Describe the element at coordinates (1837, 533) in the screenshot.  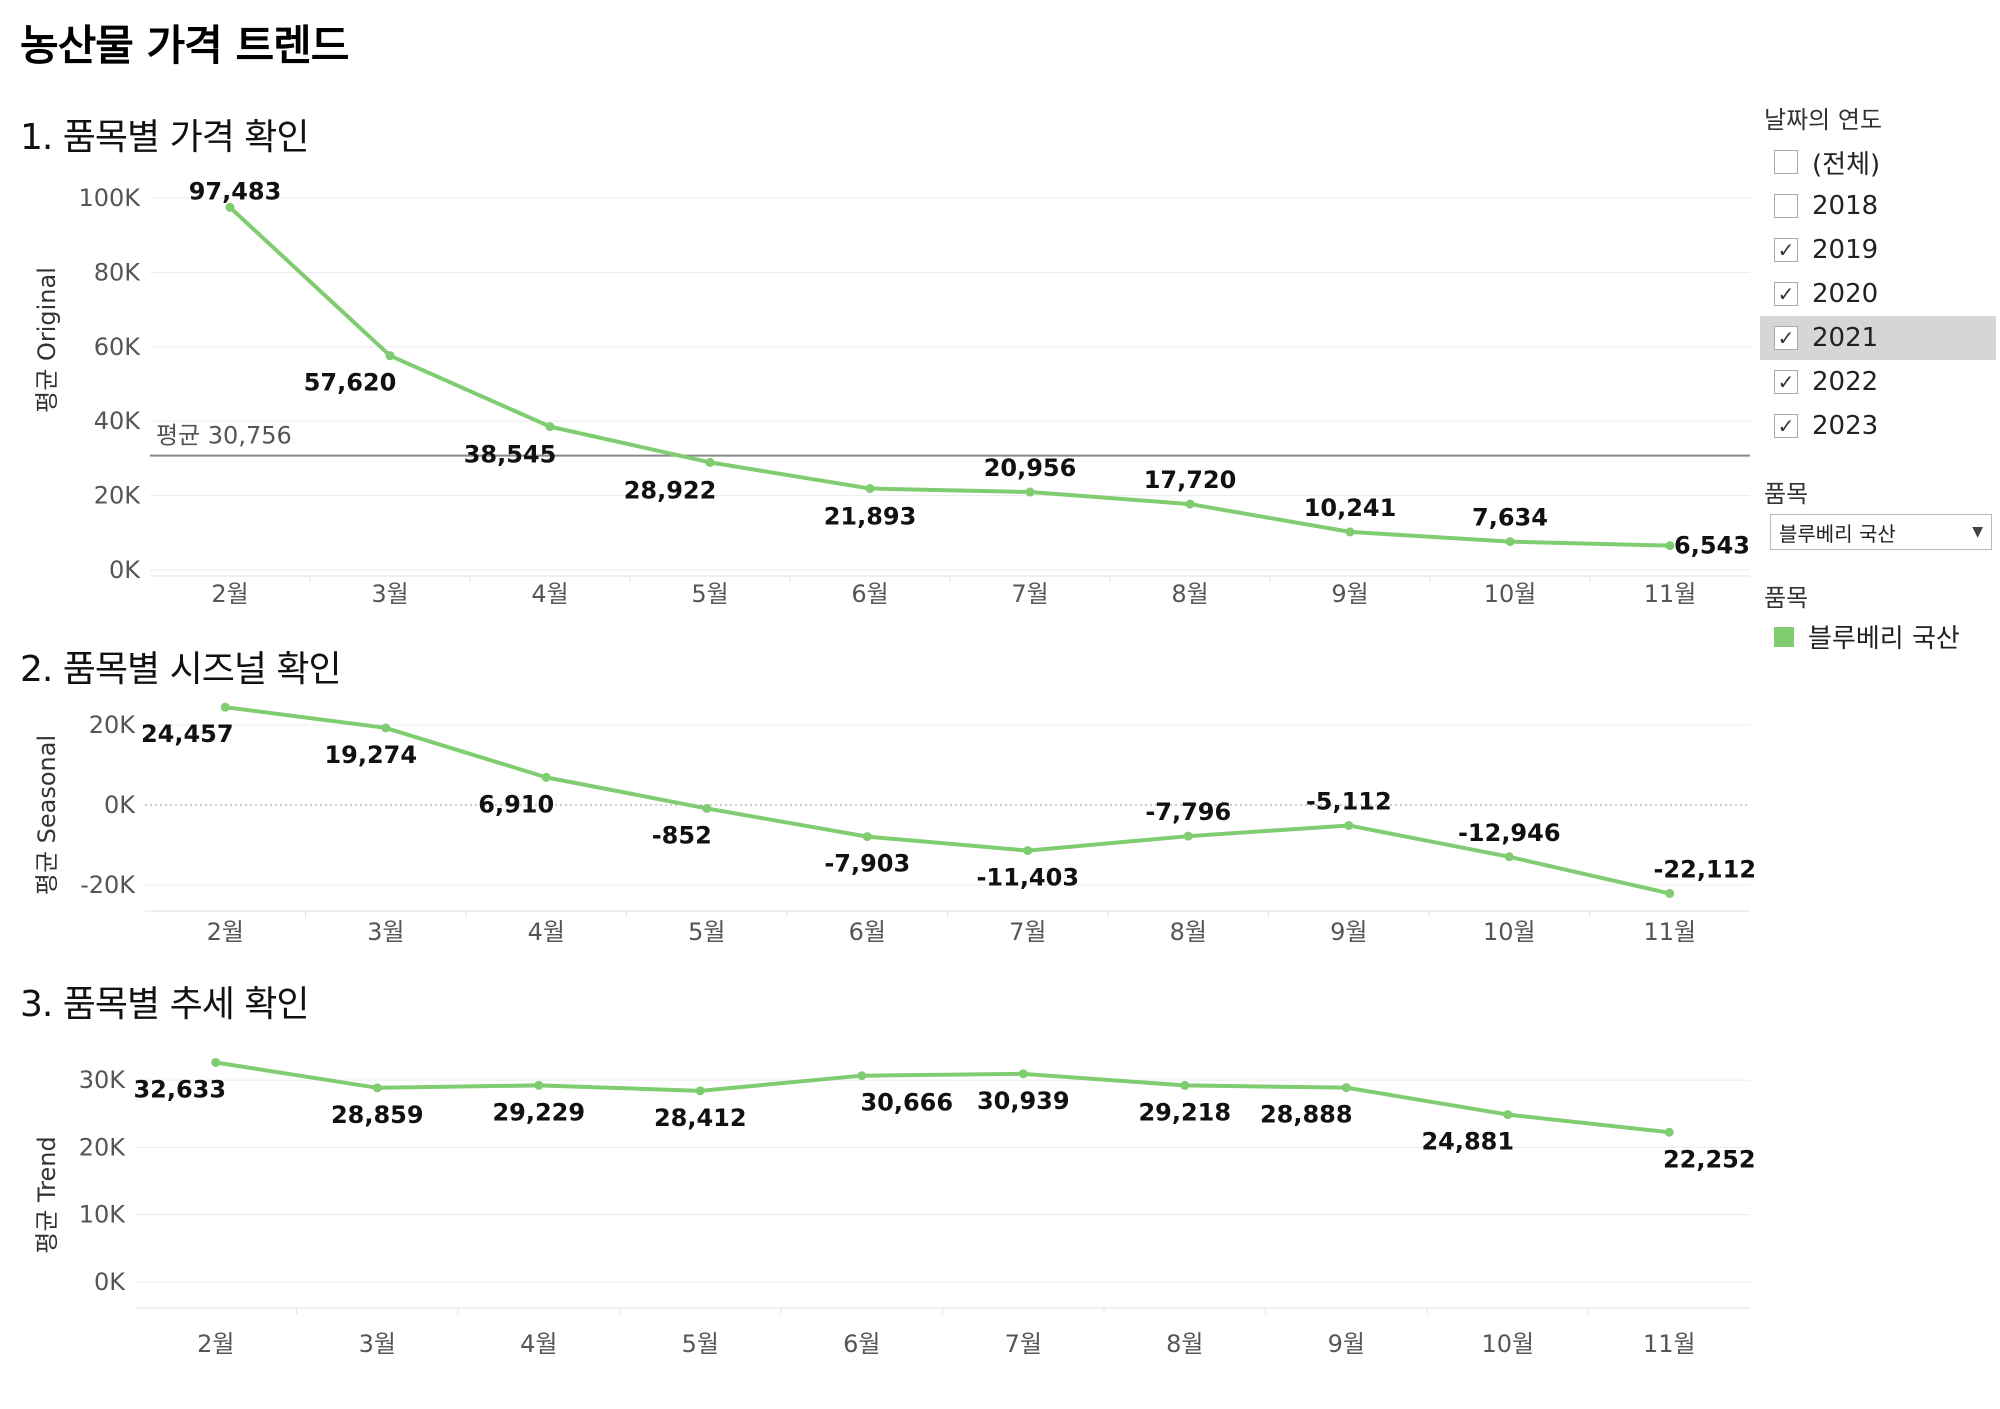
I see `item-dropdown-value: 블루베리 국산` at that location.